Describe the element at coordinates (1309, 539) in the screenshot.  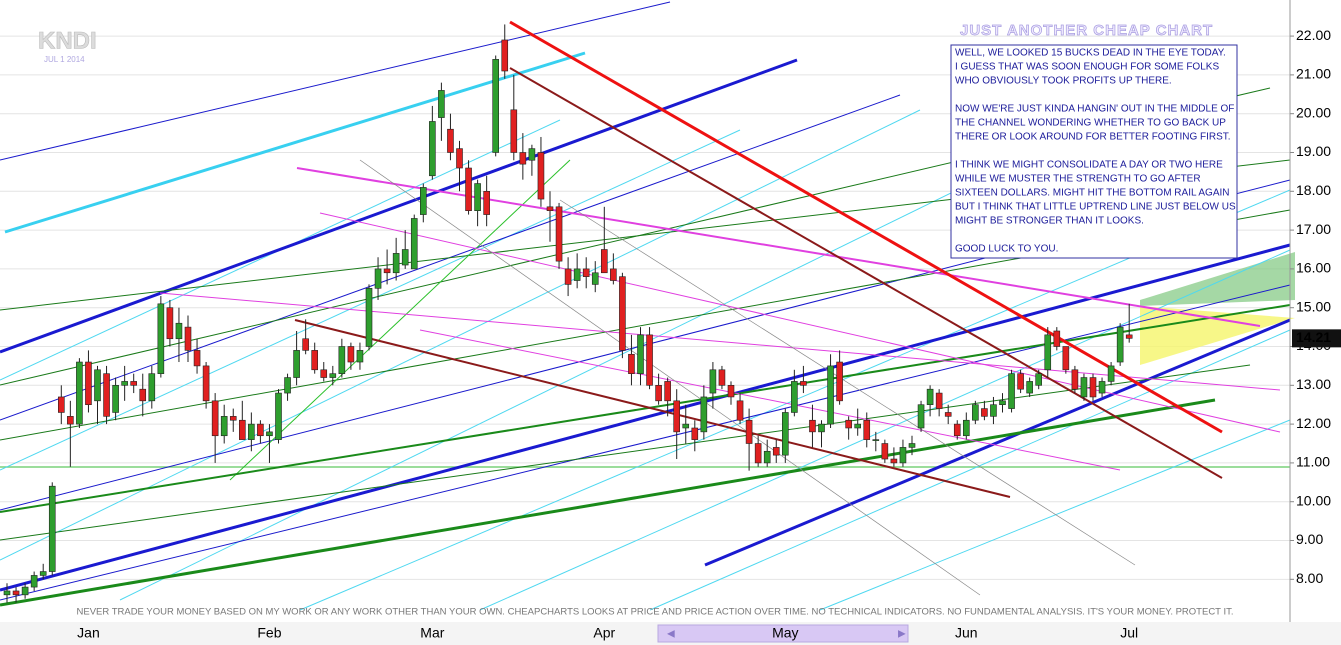
I see `y-tick-label: 9.00` at that location.